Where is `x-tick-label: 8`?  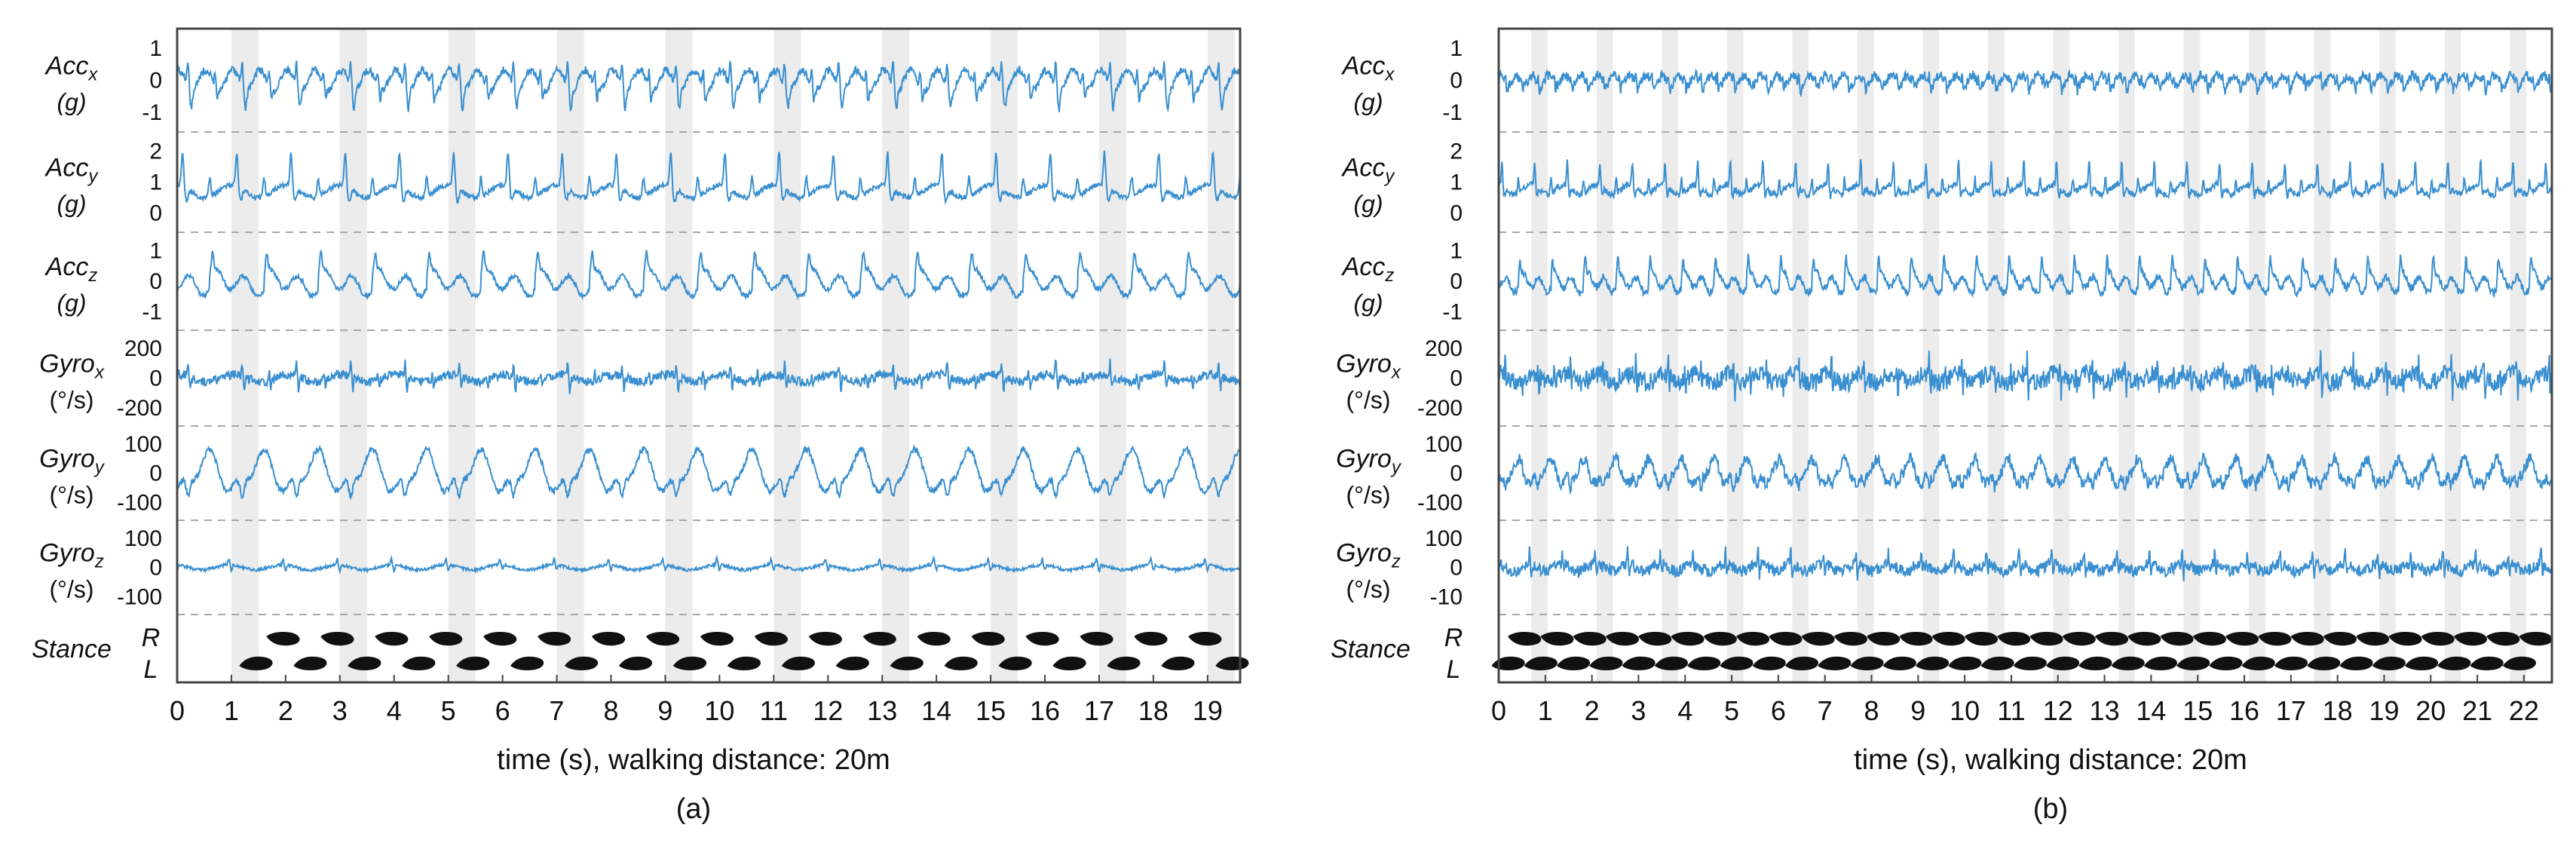 x-tick-label: 8 is located at coordinates (1871, 710).